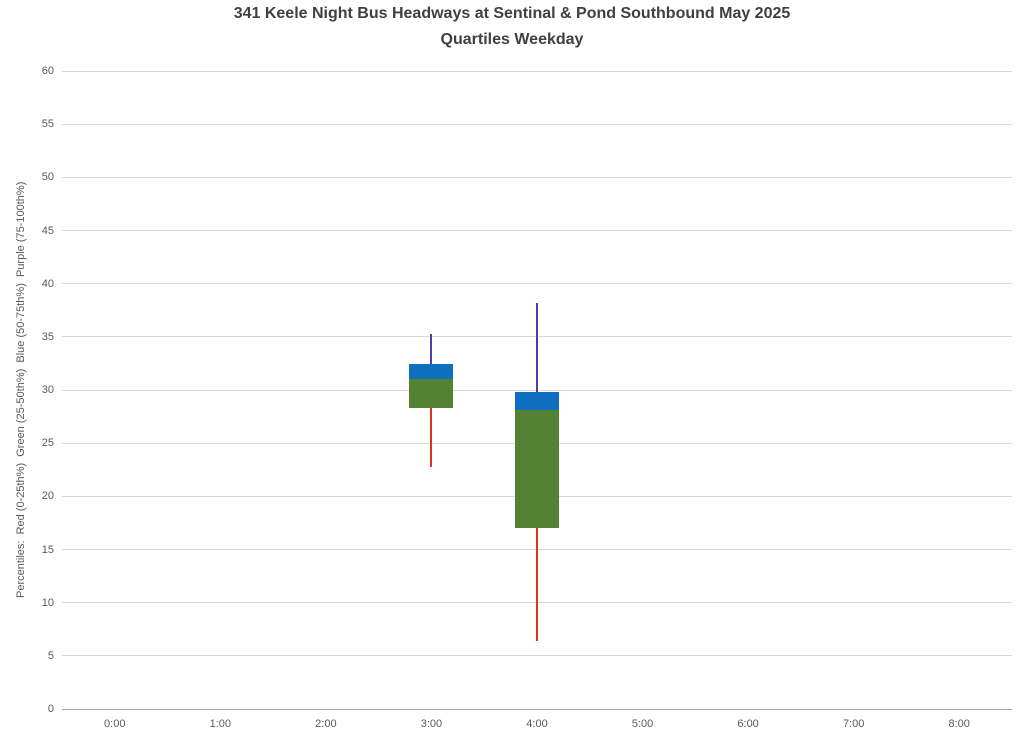  What do you see at coordinates (50, 709) in the screenshot?
I see `y-tick-label: 0` at bounding box center [50, 709].